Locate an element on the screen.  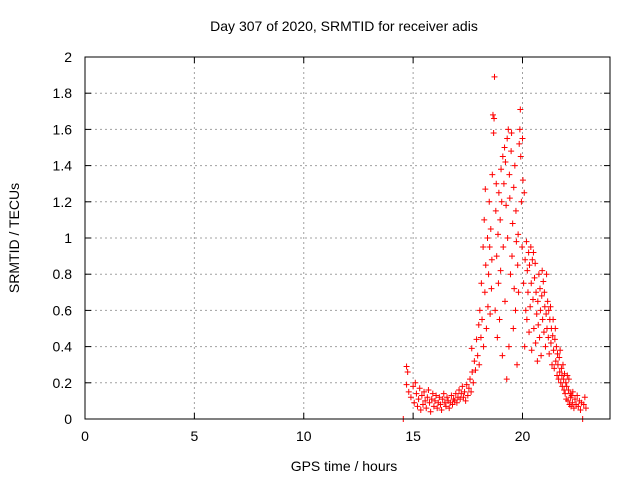
x-tick-label: 5 is located at coordinates (194, 436).